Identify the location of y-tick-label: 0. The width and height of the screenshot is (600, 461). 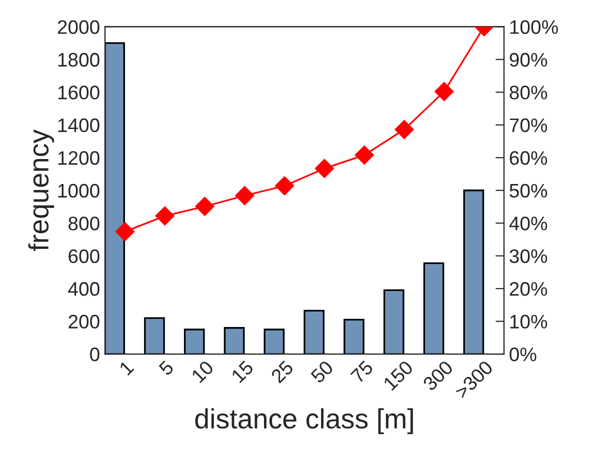
(95, 355).